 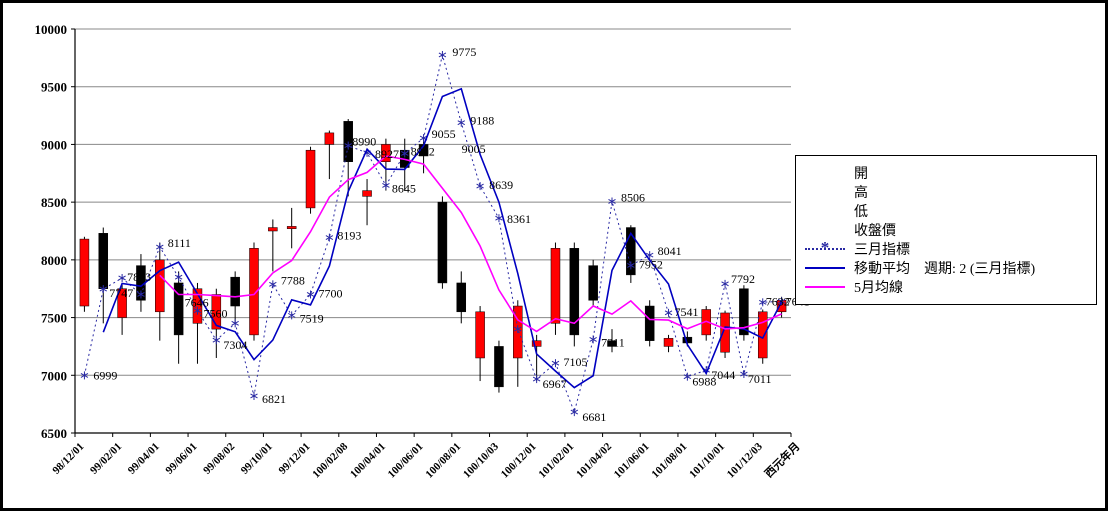 I want to click on svg-text: 101/10/01, so click(x=707, y=461).